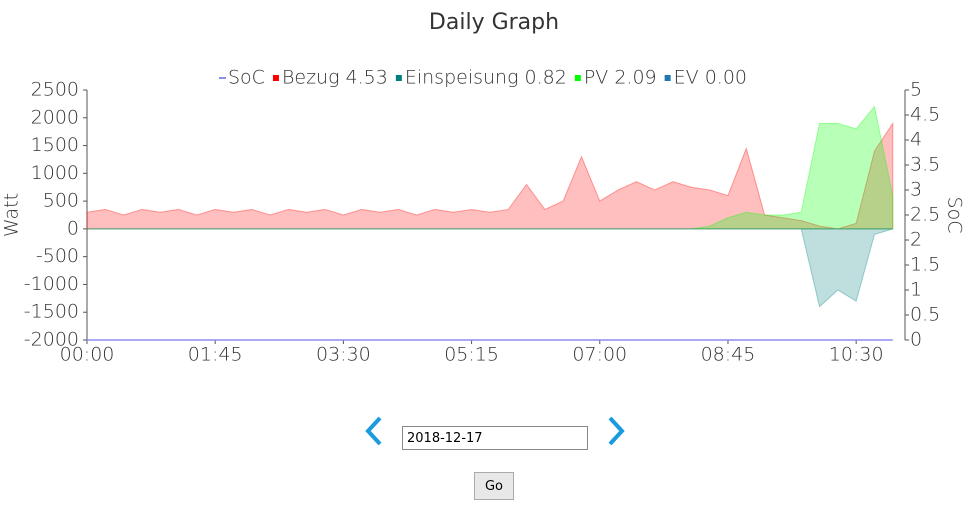 Image resolution: width=976 pixels, height=520 pixels. What do you see at coordinates (55, 173) in the screenshot?
I see `y-tick-label: 1000` at bounding box center [55, 173].